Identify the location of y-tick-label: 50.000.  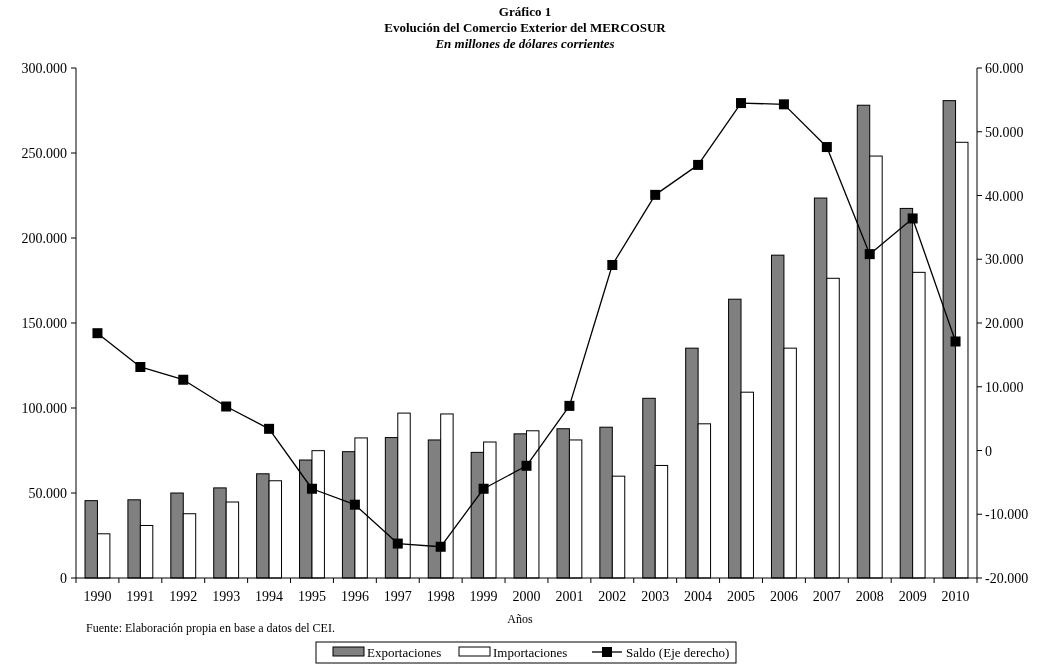
(47, 493).